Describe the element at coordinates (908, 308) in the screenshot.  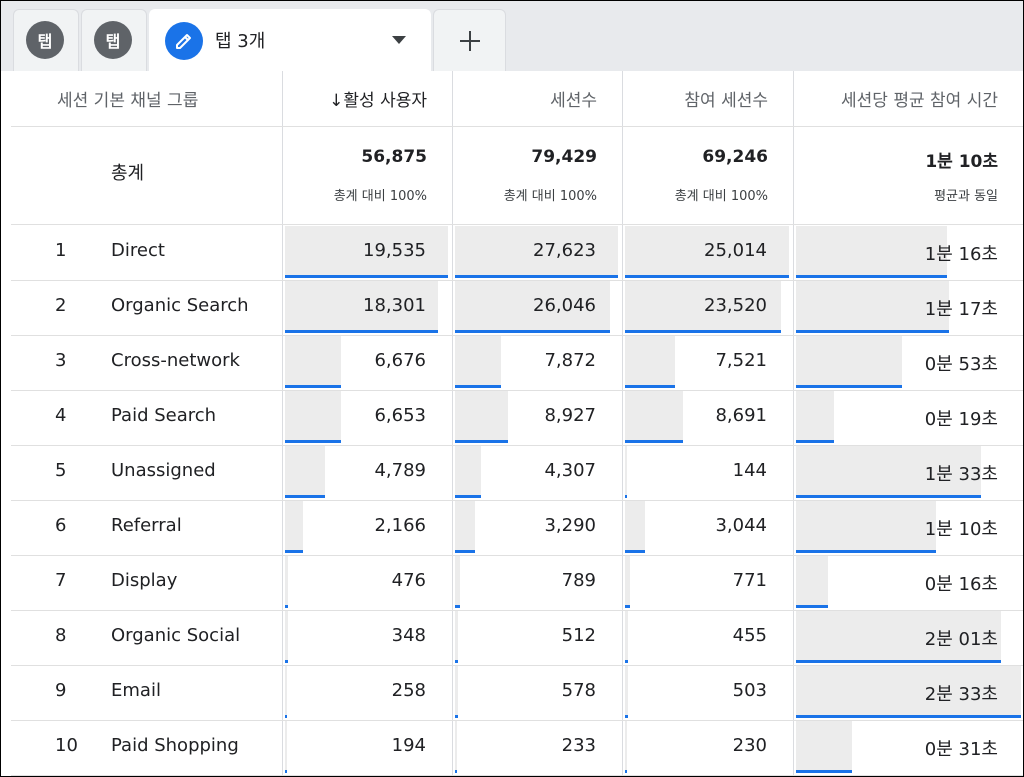
I see `avg-engagement-cell: 1분 17초` at that location.